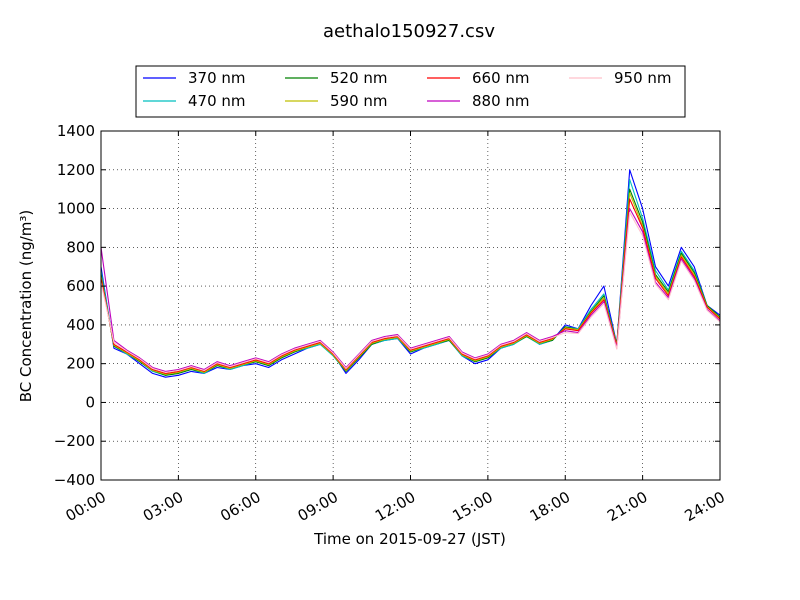  I want to click on legend-label: 590 nm, so click(359, 101).